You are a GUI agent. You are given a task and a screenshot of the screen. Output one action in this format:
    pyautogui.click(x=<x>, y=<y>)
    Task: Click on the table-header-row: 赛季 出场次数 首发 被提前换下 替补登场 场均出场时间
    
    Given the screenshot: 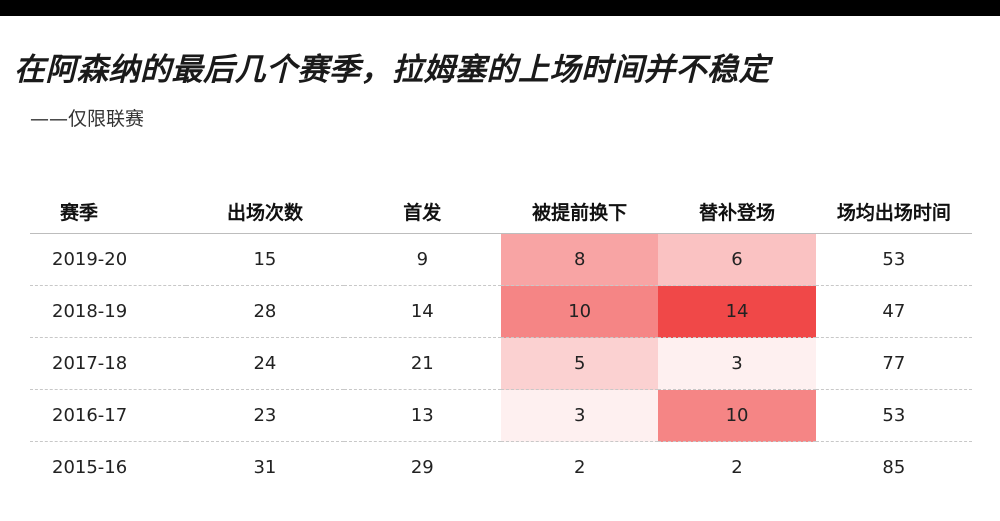 What is the action you would take?
    pyautogui.click(x=501, y=212)
    